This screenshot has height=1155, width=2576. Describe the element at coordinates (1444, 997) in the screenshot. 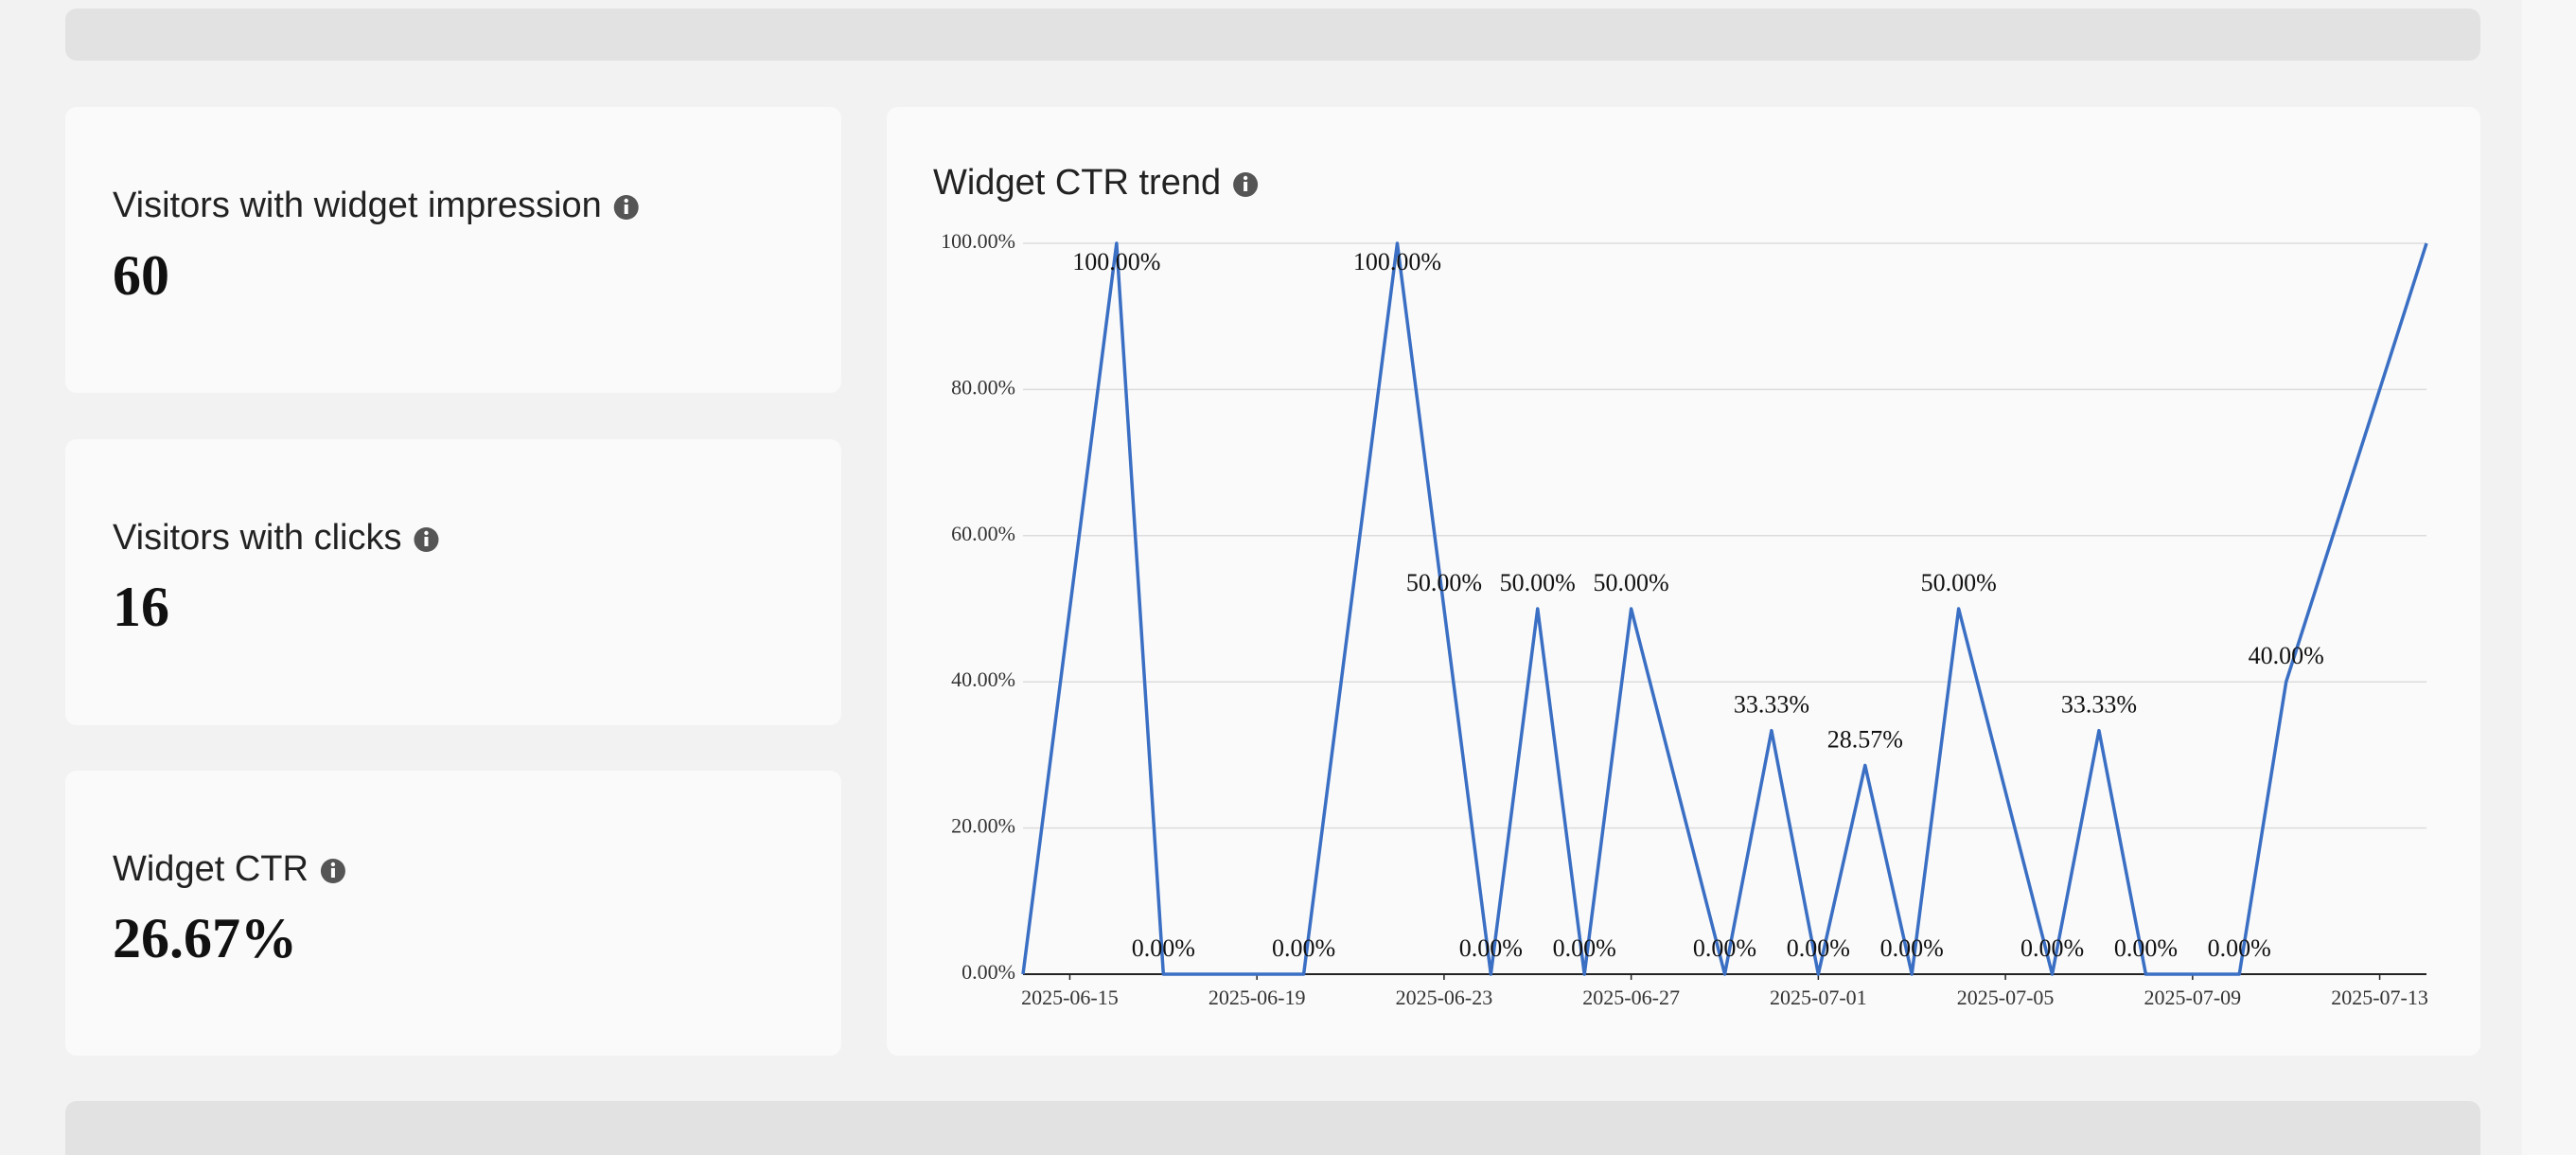

I see `x-tick-label: 2025-06-23` at that location.